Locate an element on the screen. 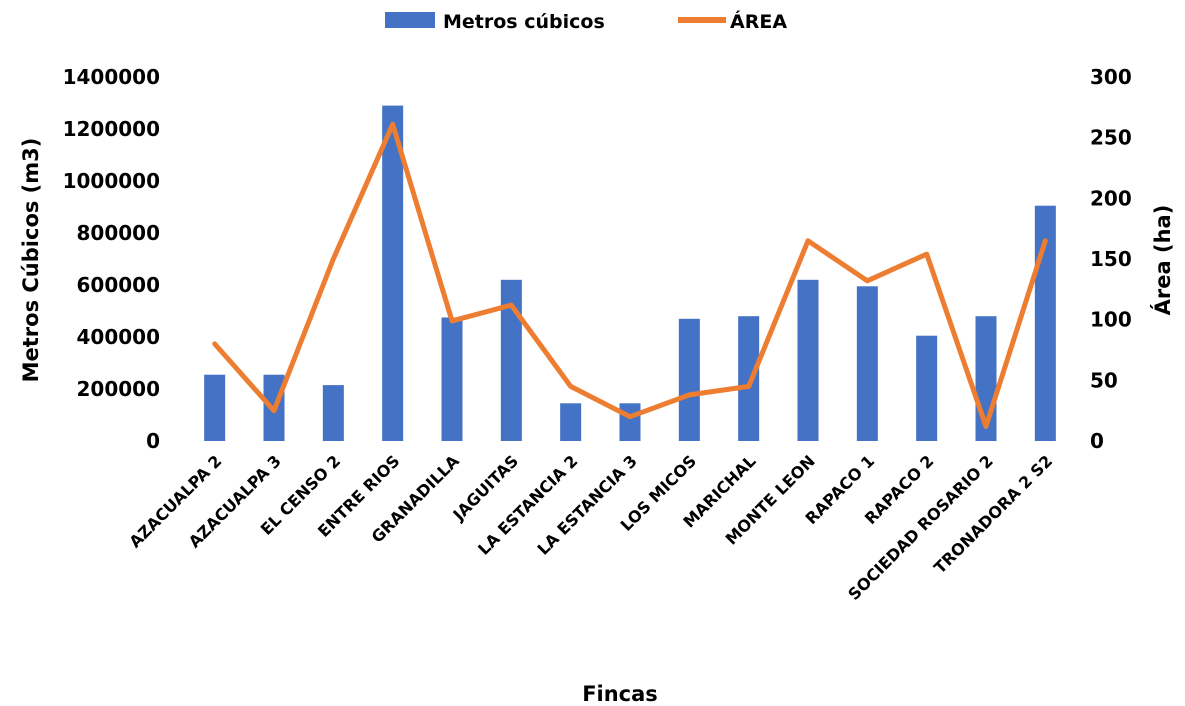 Image resolution: width=1185 pixels, height=706 pixels. legend-label-line: ÁREA is located at coordinates (758, 21).